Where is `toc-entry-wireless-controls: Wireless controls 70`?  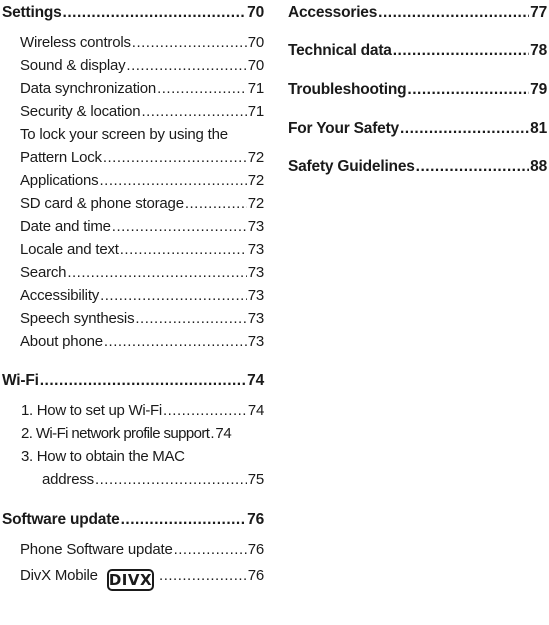
toc-entry-wireless-controls: Wireless controls 70 is located at coordinates (133, 42).